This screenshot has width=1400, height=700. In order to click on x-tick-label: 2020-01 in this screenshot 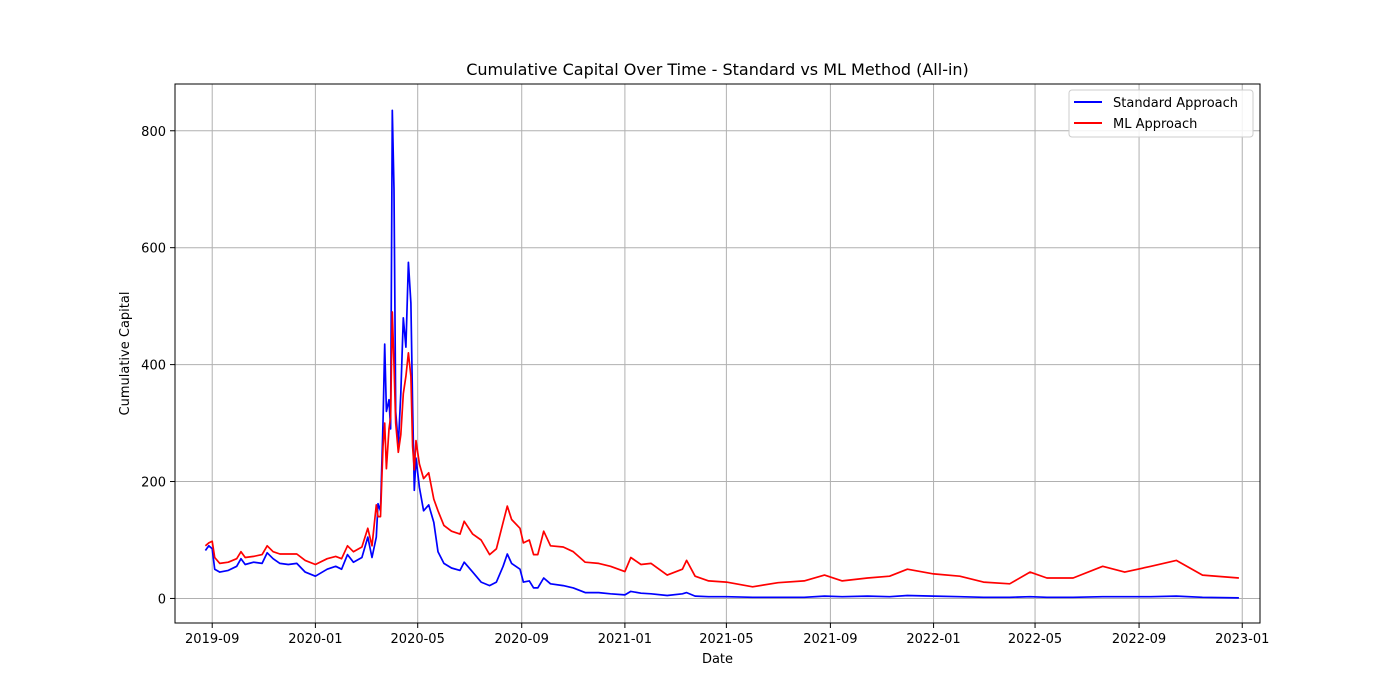, I will do `click(315, 639)`.